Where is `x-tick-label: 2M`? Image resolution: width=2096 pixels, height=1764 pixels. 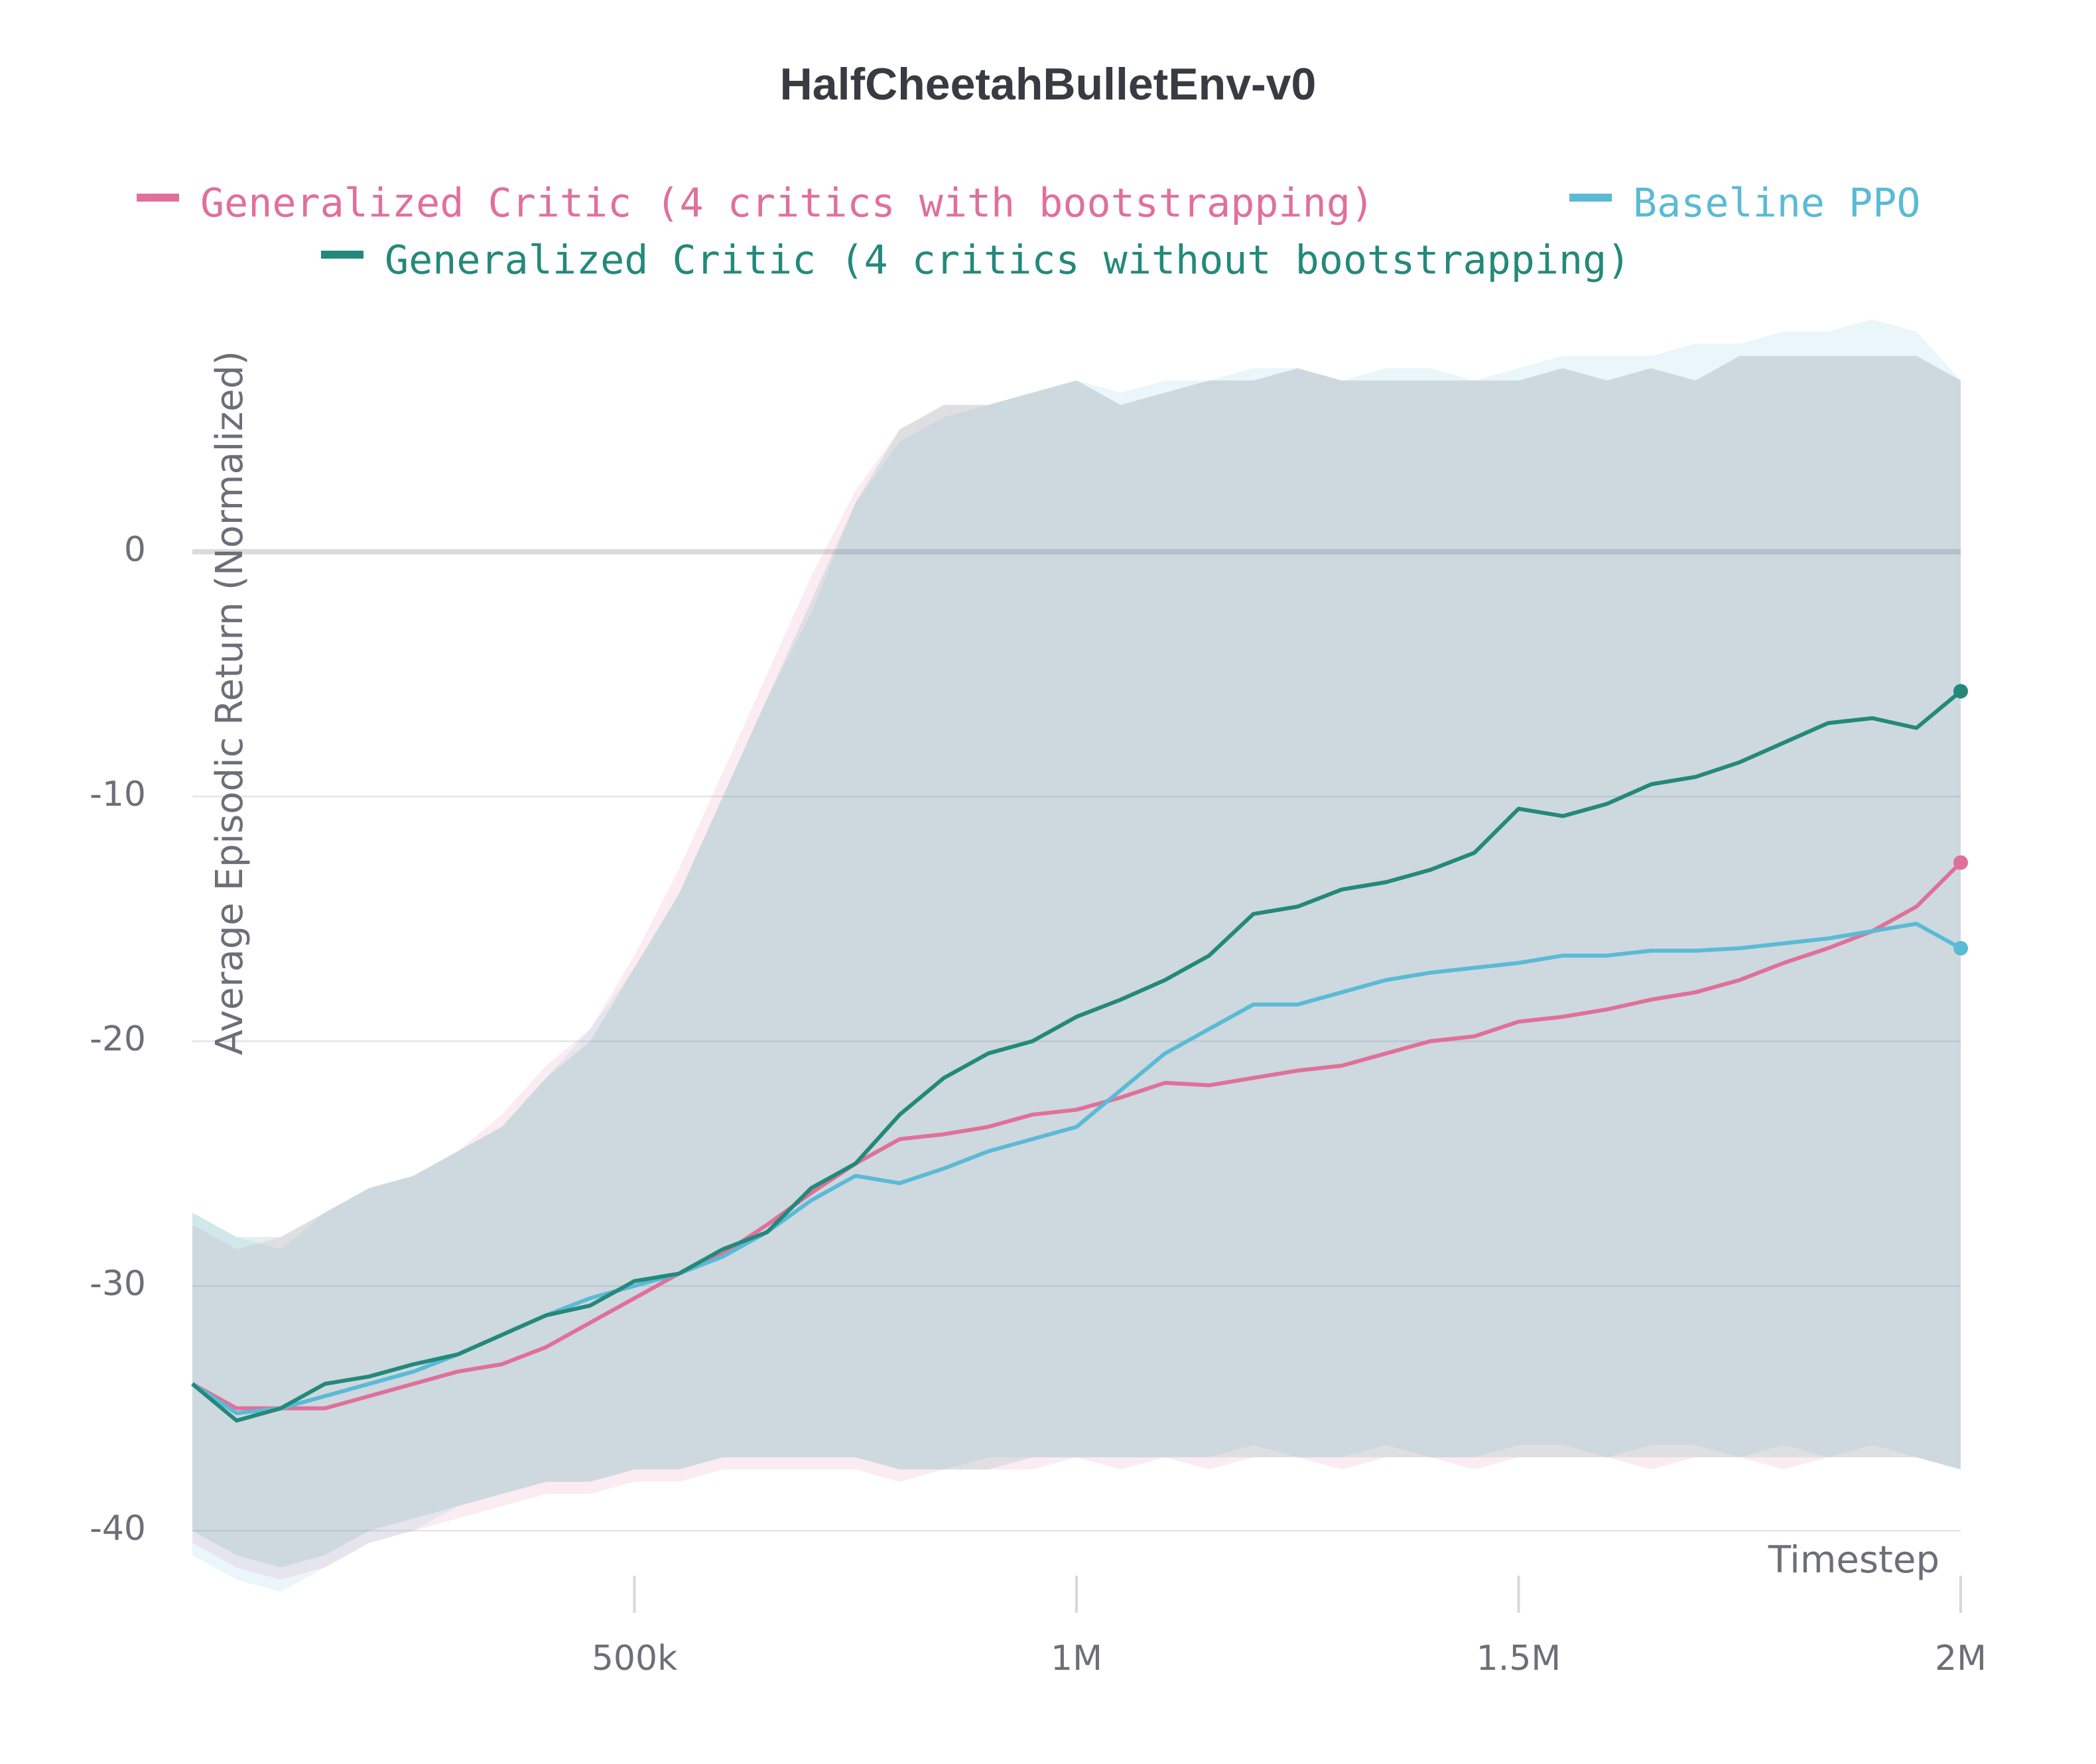
x-tick-label: 2M is located at coordinates (1961, 1658).